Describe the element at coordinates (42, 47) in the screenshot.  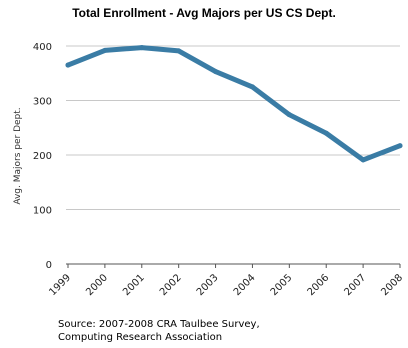
I see `y-tick-label: 400` at that location.